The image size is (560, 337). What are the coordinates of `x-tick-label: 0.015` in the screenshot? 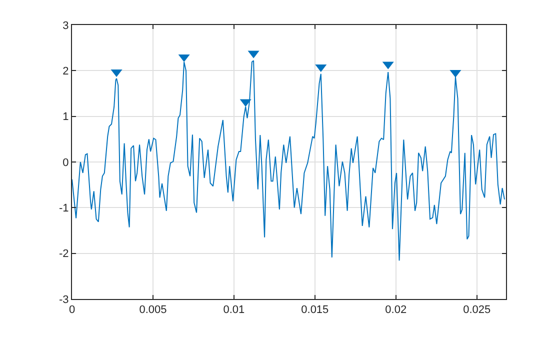 It's located at (315, 310).